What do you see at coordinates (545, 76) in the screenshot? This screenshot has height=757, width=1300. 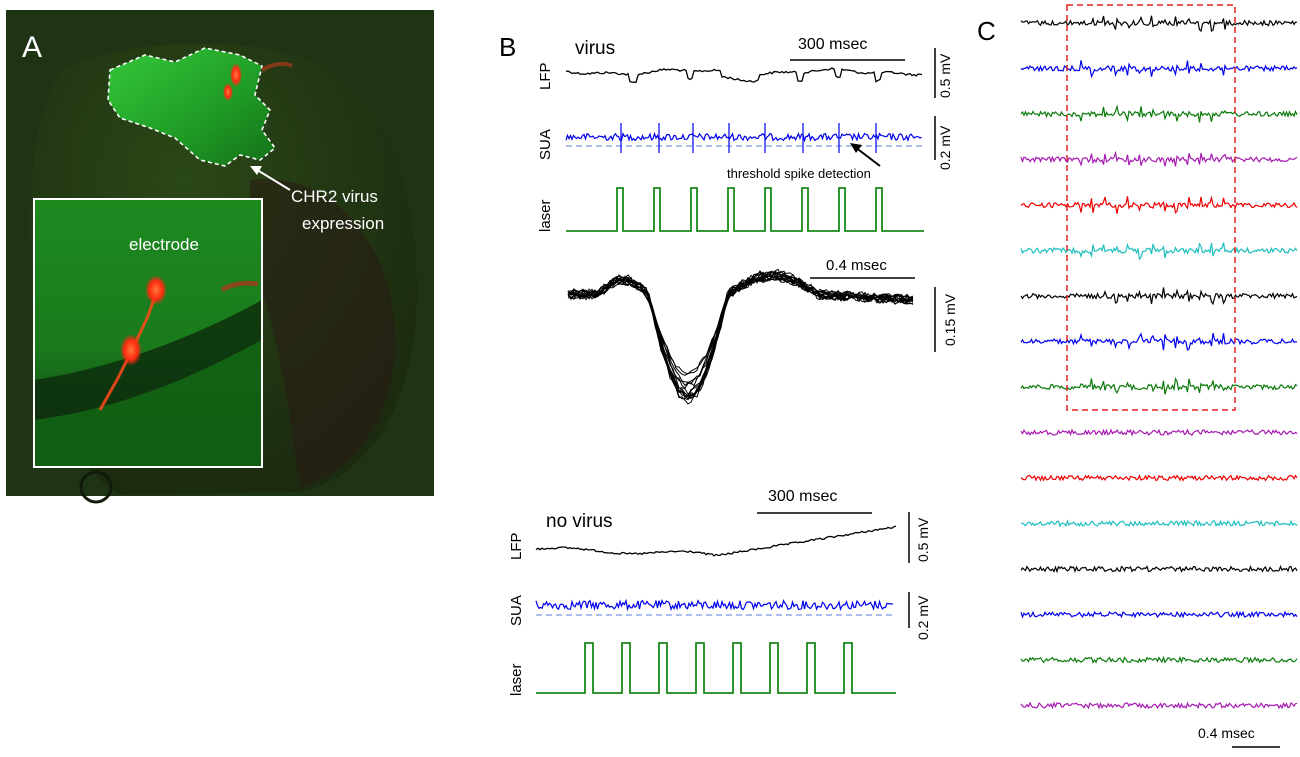 I see `virus-lfp-label: LFP` at bounding box center [545, 76].